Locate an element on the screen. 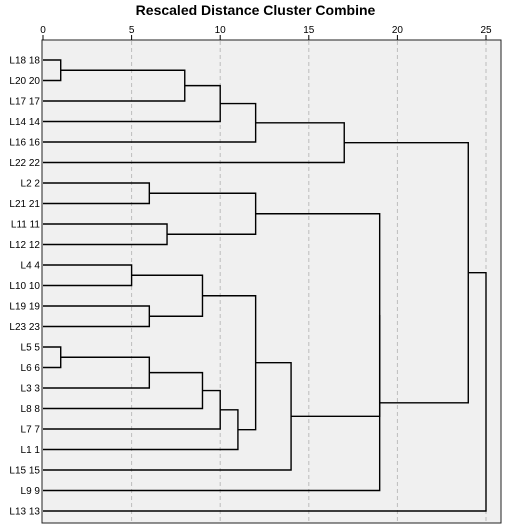 The image size is (511, 531). leaf-label-L5: L5 5 is located at coordinates (31, 348).